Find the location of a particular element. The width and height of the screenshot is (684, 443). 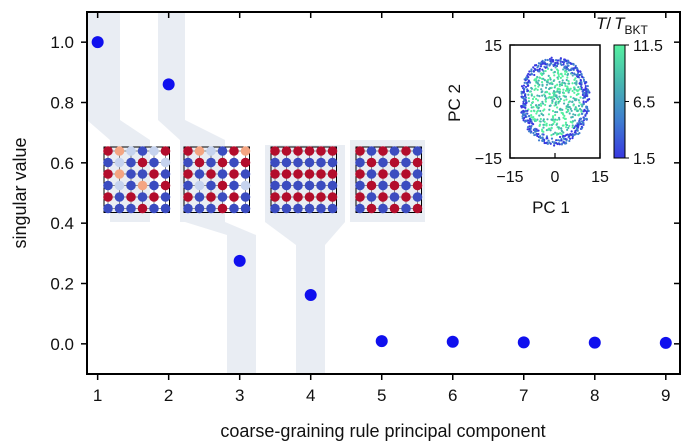

colorbar-tick-label: 11.5 is located at coordinates (648, 46).